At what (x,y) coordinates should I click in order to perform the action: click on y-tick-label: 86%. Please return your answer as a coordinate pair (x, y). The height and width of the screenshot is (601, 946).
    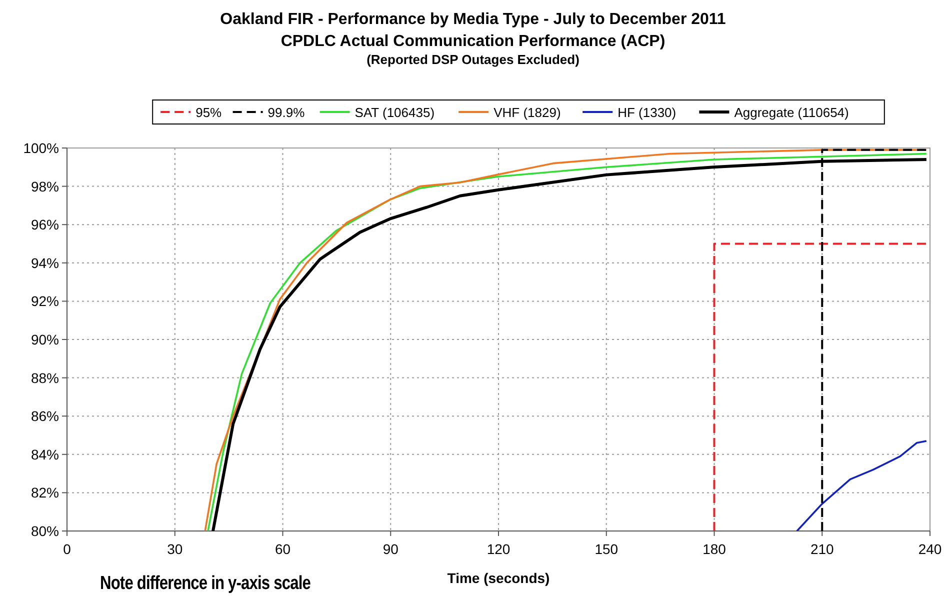
    Looking at the image, I should click on (44, 416).